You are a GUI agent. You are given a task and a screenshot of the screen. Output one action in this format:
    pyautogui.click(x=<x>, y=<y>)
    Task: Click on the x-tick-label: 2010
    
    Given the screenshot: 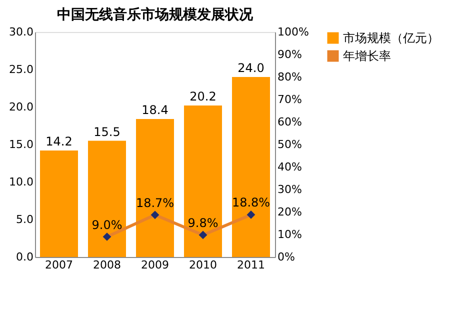 What is the action you would take?
    pyautogui.click(x=203, y=265)
    